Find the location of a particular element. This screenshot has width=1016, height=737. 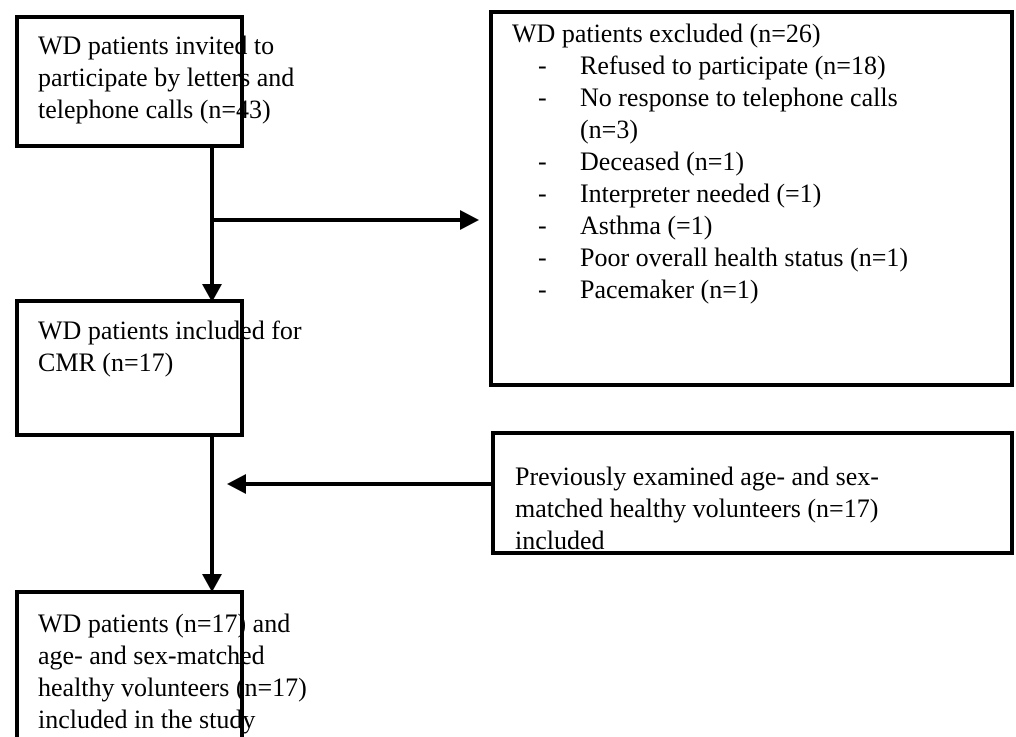

node-text: WD patients (n=17) and is located at coordinates (164, 623).